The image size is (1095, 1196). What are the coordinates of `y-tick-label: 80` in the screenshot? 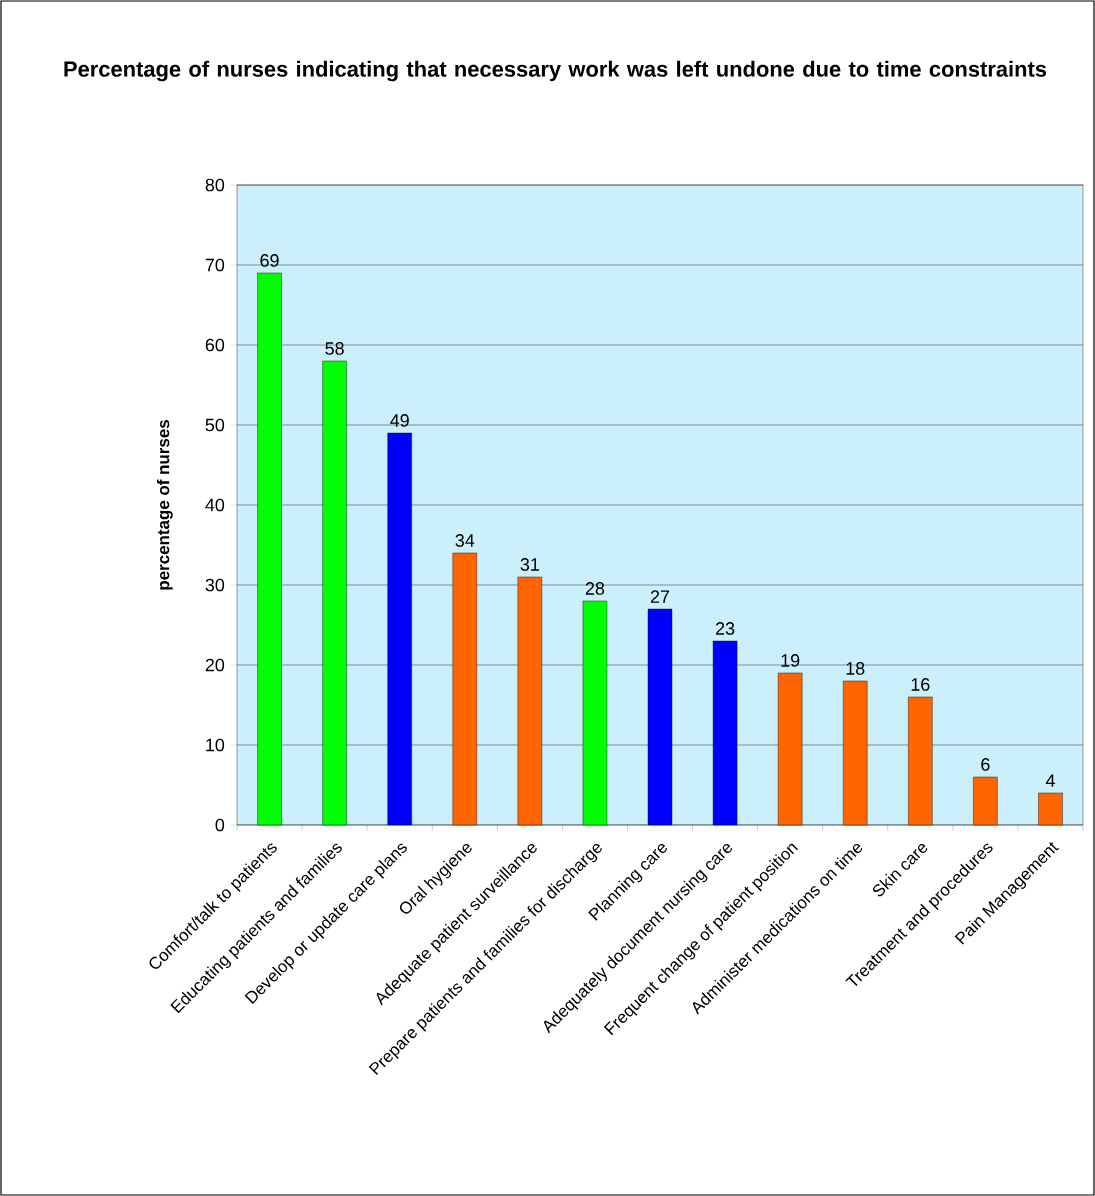 It's located at (215, 185).